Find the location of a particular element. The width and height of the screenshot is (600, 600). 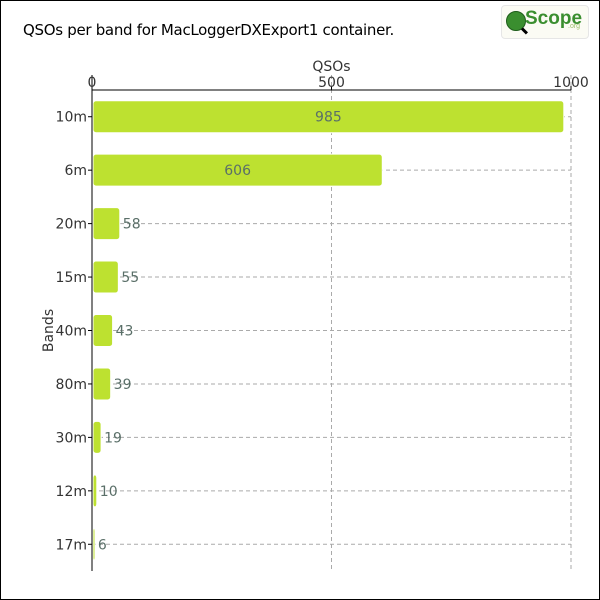

bar-17m is located at coordinates (94, 544).